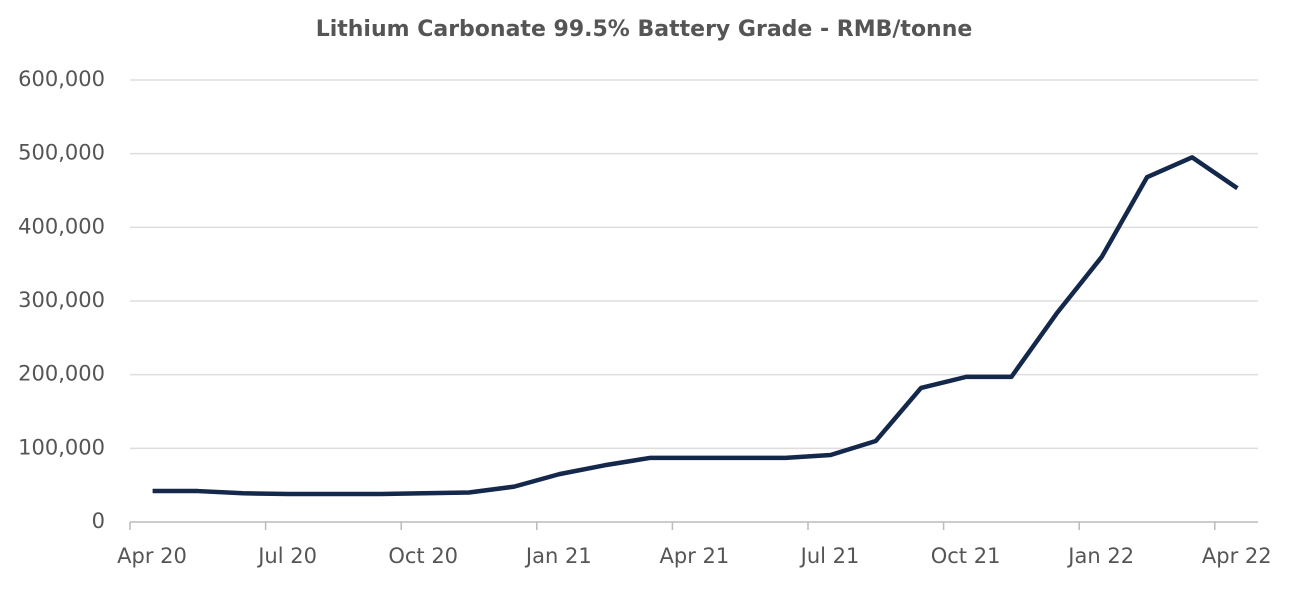  Describe the element at coordinates (558, 556) in the screenshot. I see `x-tick-label: Jan 21` at that location.